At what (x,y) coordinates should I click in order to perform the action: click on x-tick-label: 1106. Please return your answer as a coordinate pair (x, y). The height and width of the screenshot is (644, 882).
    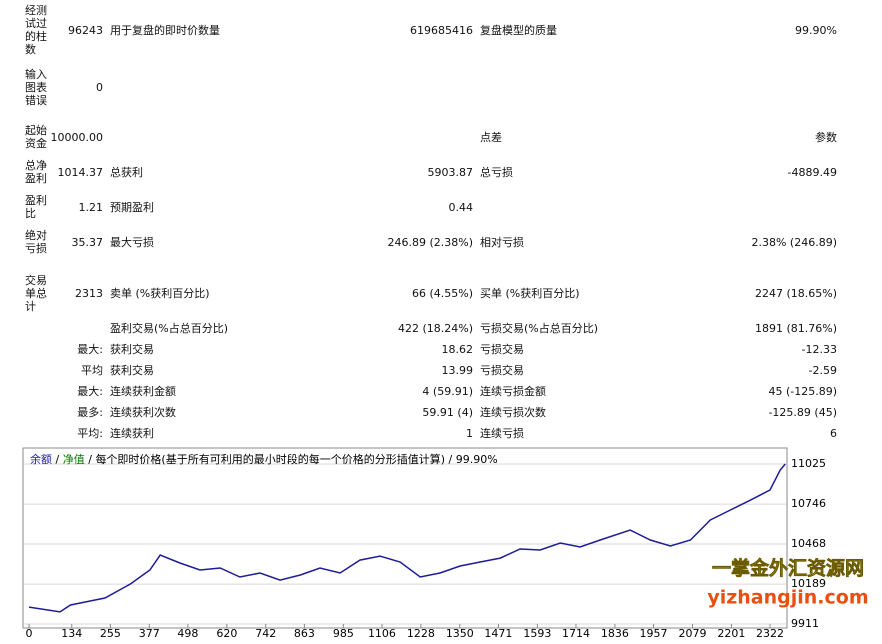
    Looking at the image, I should click on (382, 633).